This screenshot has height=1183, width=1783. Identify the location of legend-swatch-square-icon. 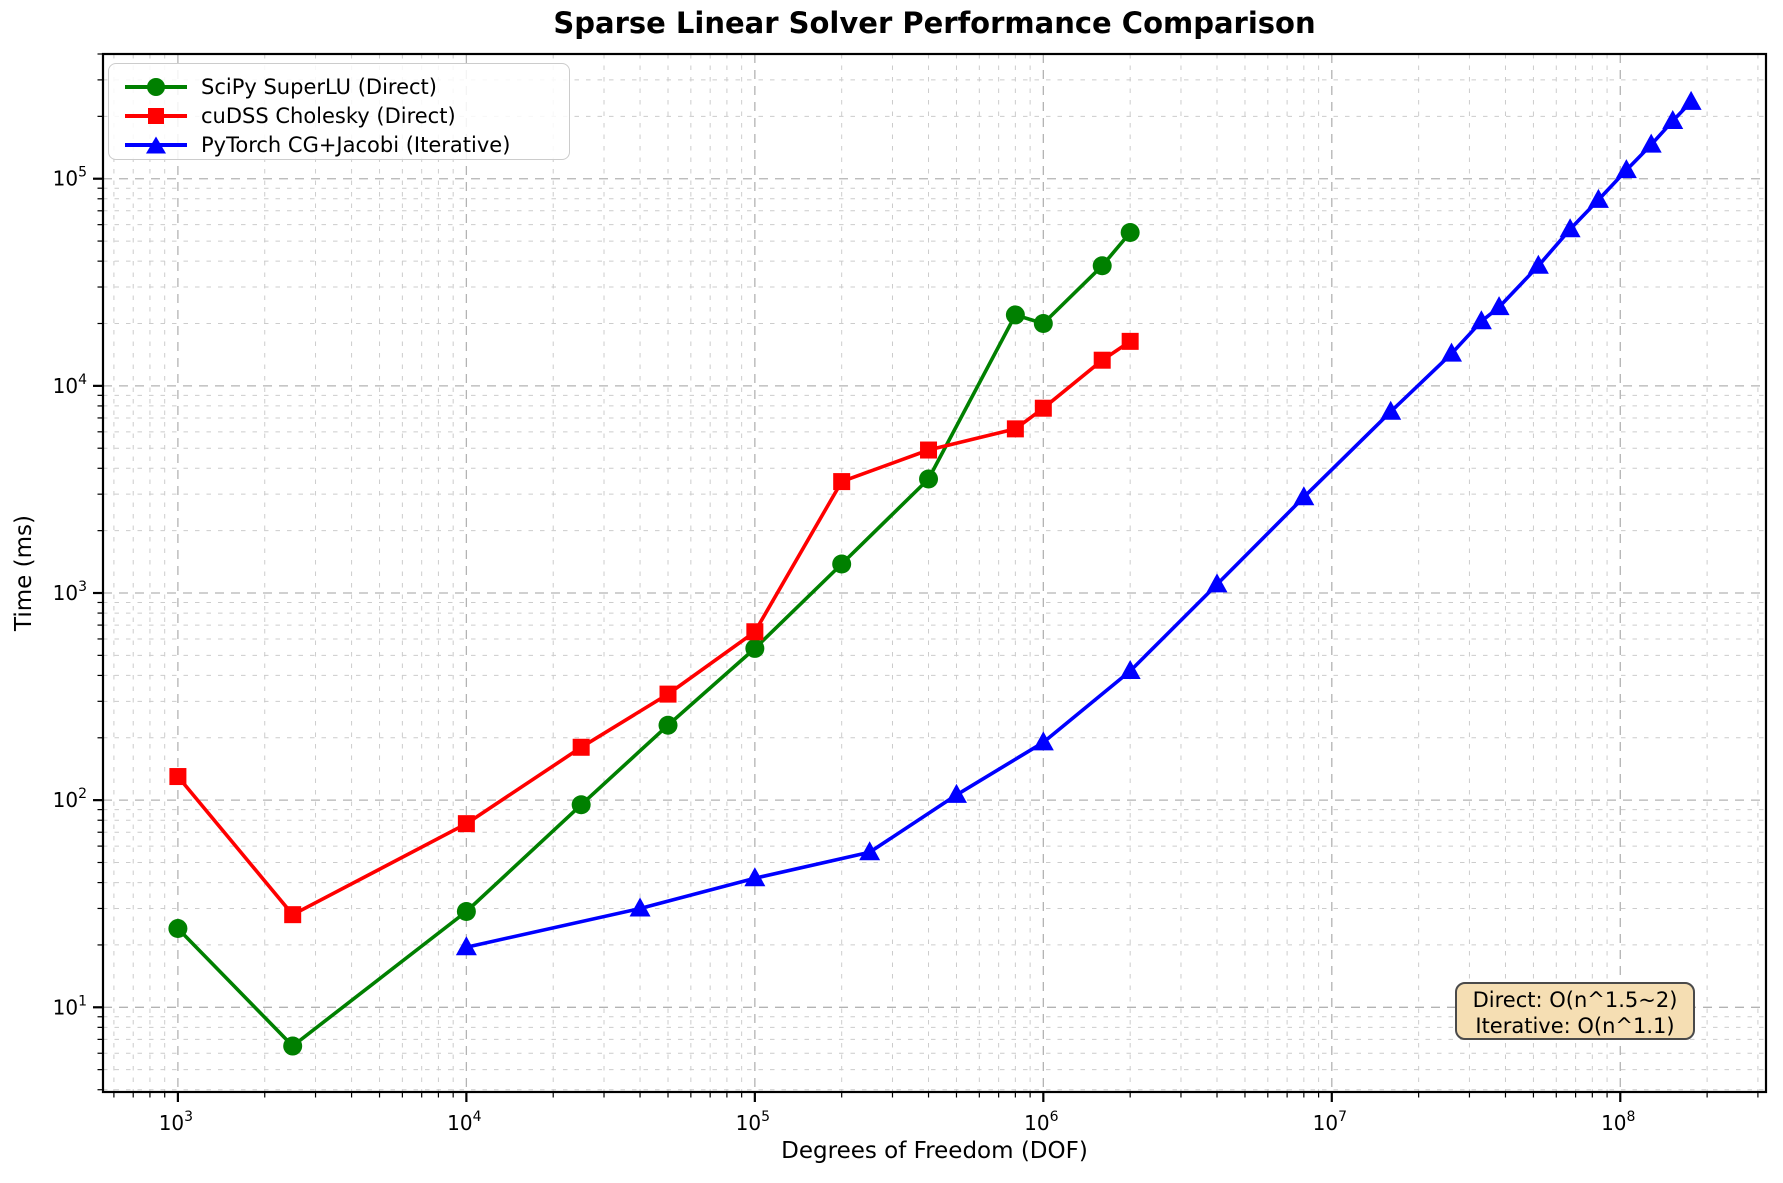
(156, 116).